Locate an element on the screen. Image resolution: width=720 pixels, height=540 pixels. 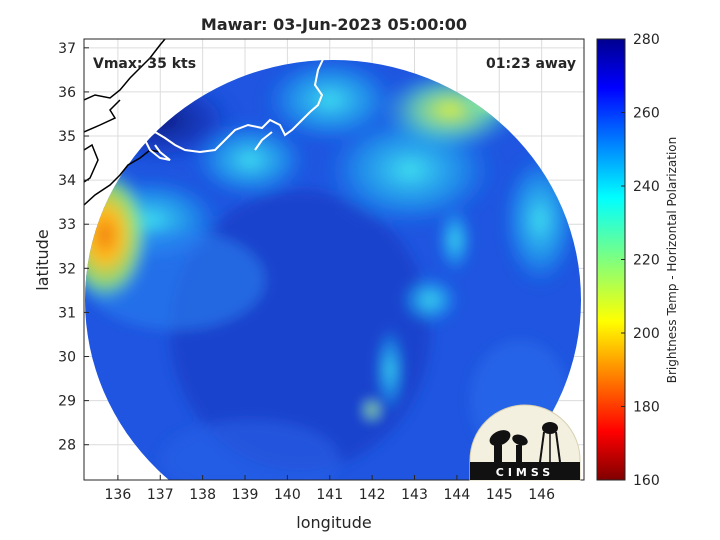
x-tick-label: 139 is located at coordinates (245, 495).